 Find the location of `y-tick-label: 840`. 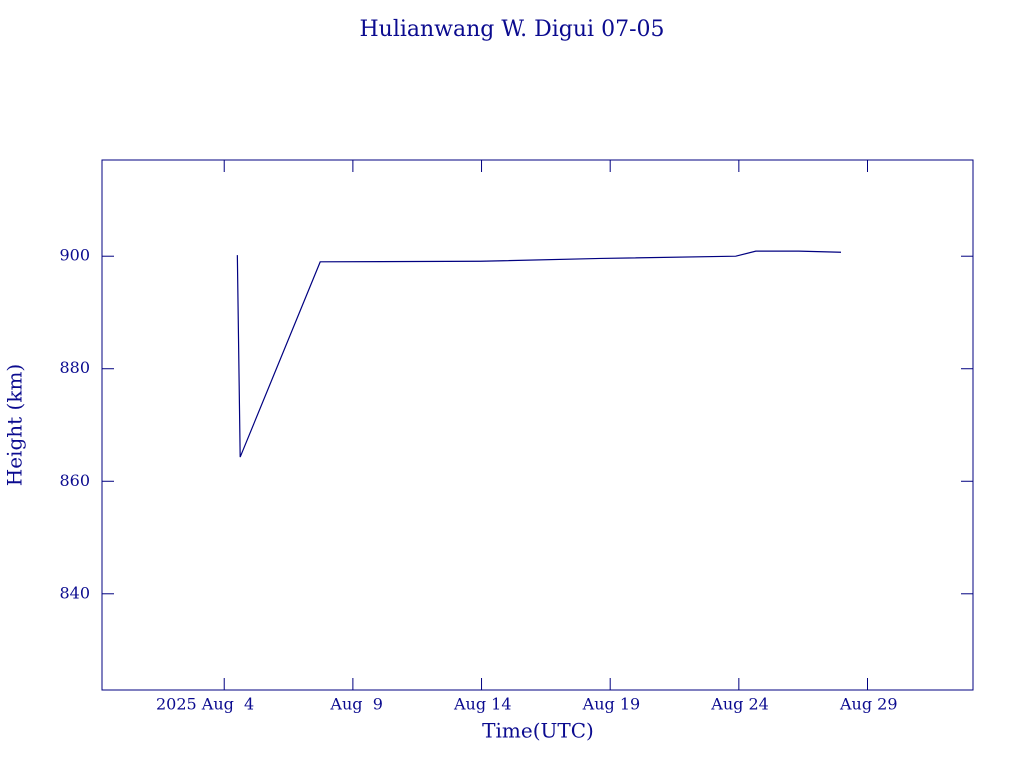

y-tick-label: 840 is located at coordinates (74, 592).